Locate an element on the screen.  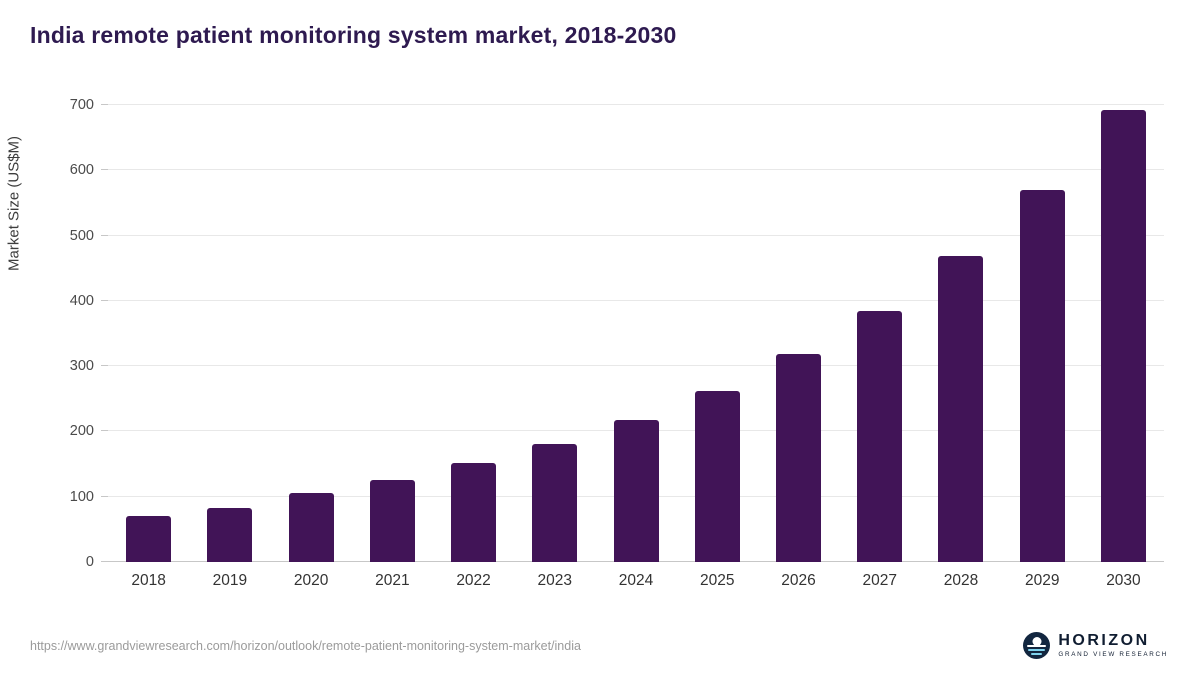
x-tick-label-2021: 2021 is located at coordinates (392, 580).